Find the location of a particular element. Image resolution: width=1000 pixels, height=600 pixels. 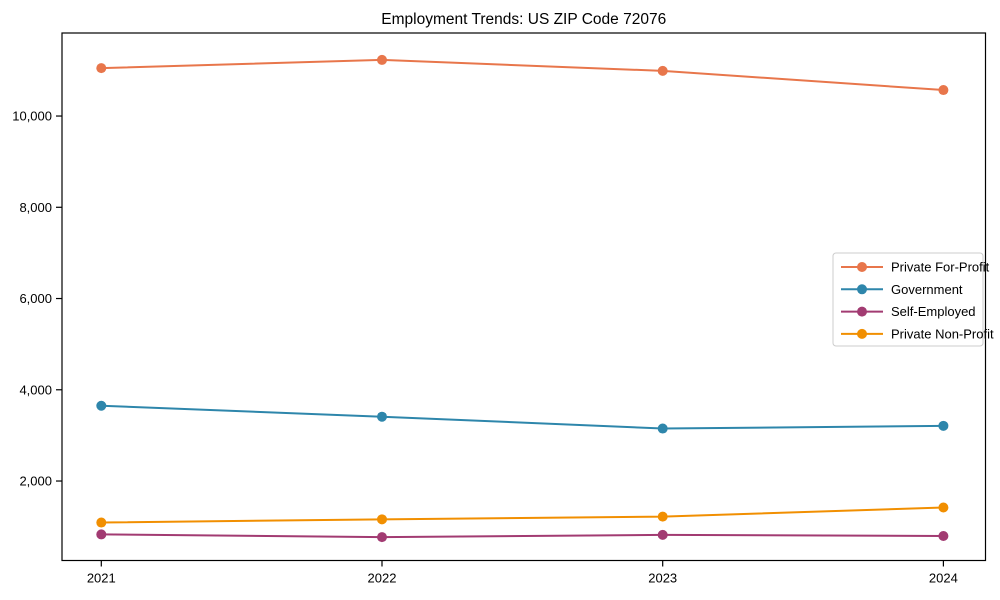

y-tick-label: 8,000 is located at coordinates (35, 207).